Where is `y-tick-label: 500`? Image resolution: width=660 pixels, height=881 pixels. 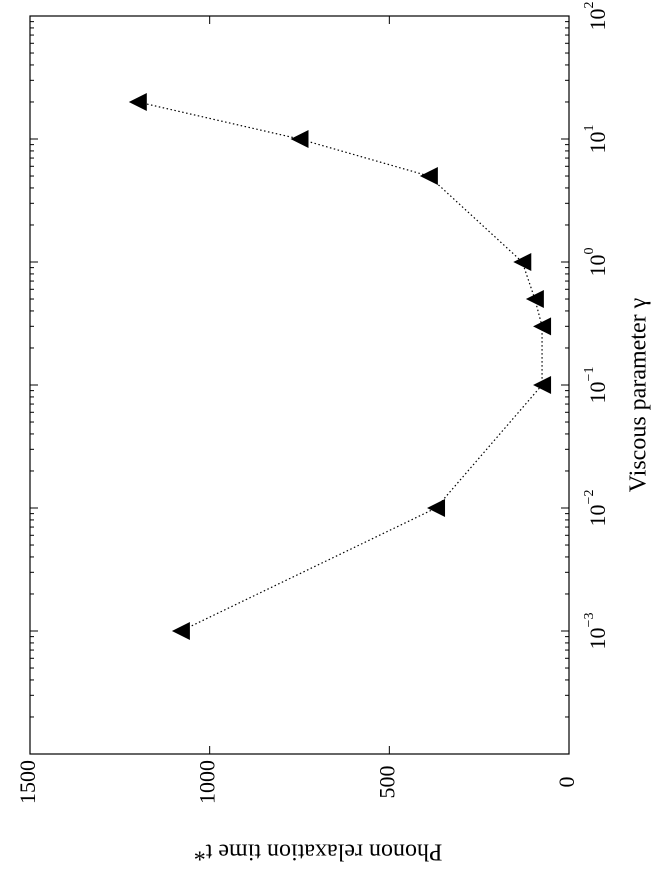
y-tick-label: 500 is located at coordinates (386, 782).